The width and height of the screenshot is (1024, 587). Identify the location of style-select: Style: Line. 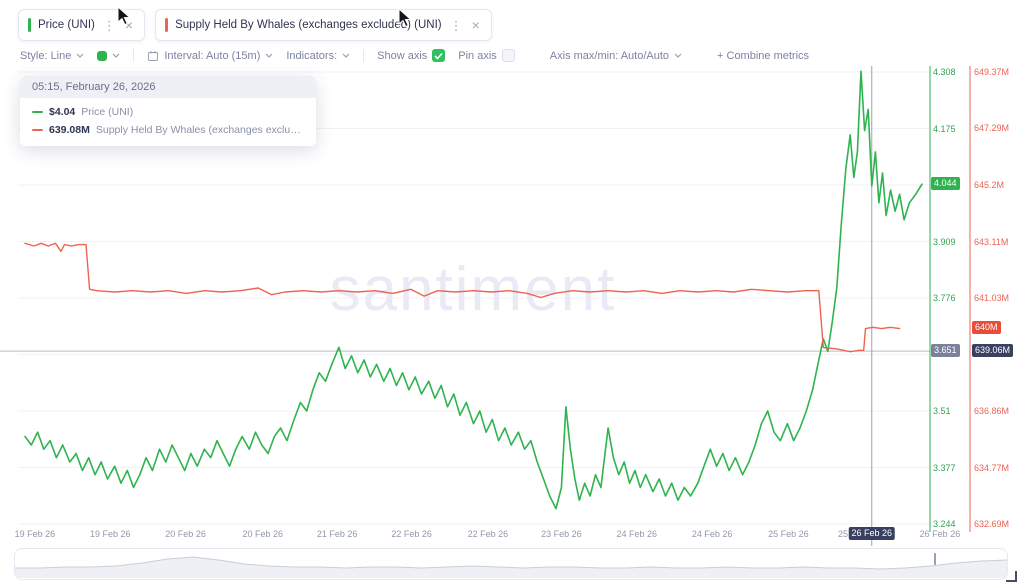
(52, 56).